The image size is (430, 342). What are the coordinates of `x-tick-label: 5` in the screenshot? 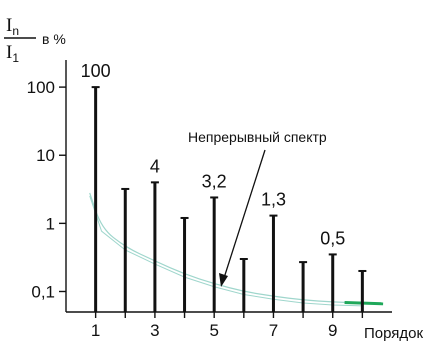 It's located at (213, 330).